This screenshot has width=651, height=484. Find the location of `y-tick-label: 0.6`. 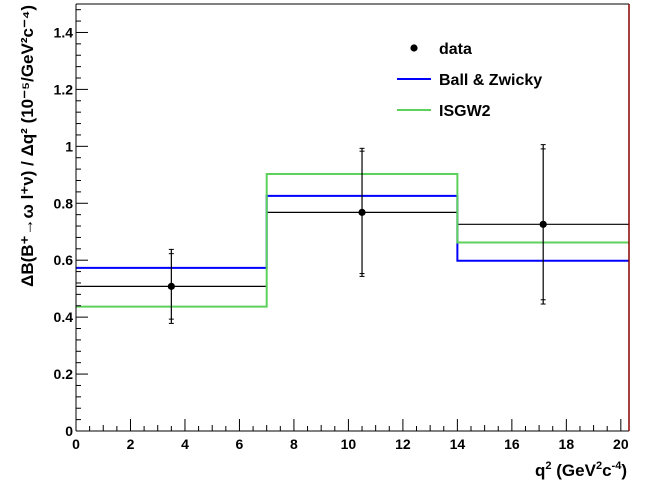

y-tick-label: 0.6 is located at coordinates (64, 260).